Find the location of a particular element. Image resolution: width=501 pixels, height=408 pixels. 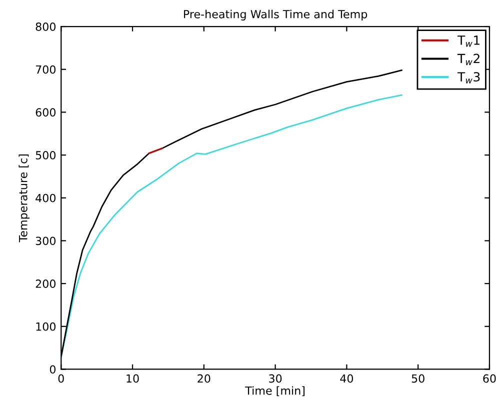

y-tick-label: 100 is located at coordinates (46, 326).